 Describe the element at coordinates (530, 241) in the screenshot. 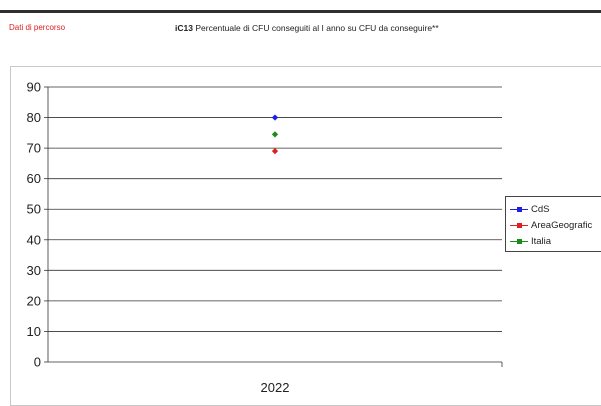

I see `legend-item-italia: Italia` at that location.